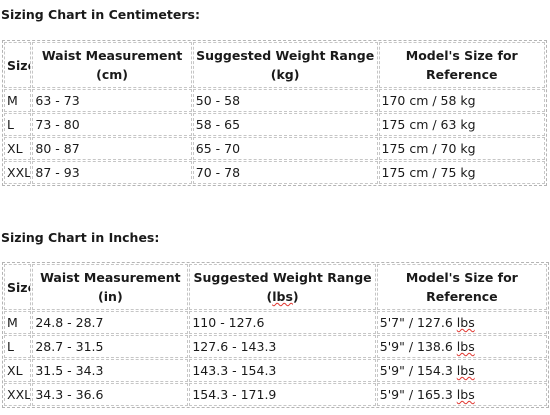 The image size is (550, 415). Describe the element at coordinates (282, 370) in the screenshot. I see `weight-cell: 143.3 - 154.3` at that location.